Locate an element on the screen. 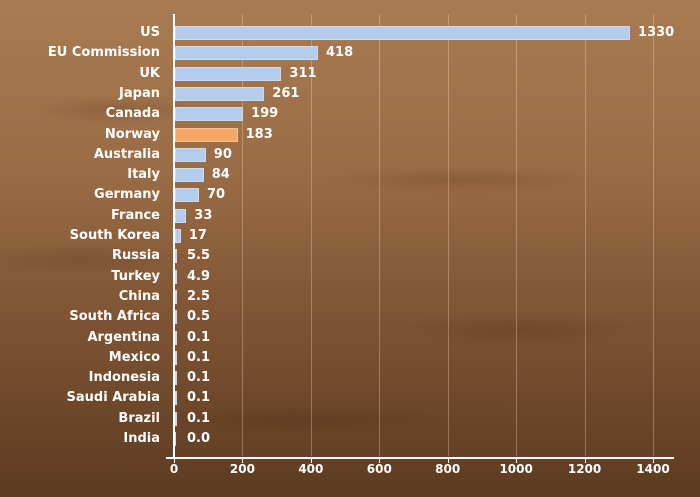  category-label: Japan is located at coordinates (139, 93).